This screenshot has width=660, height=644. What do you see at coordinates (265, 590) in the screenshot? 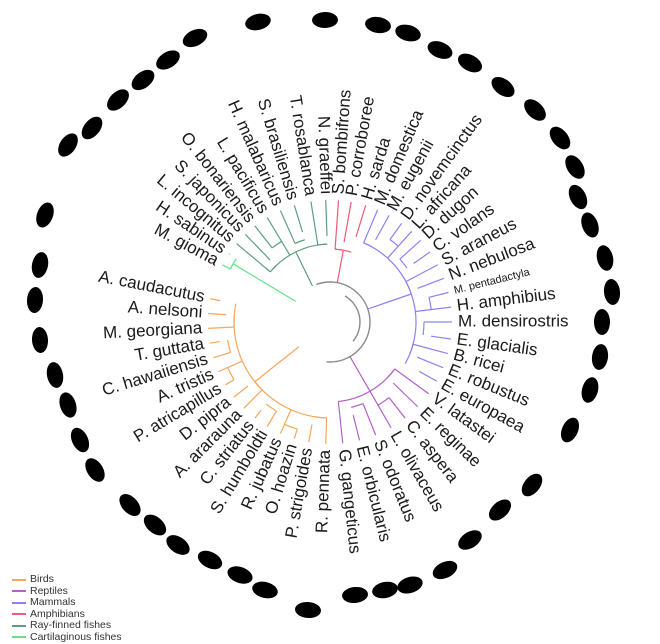
I see `rhea-icon` at bounding box center [265, 590].